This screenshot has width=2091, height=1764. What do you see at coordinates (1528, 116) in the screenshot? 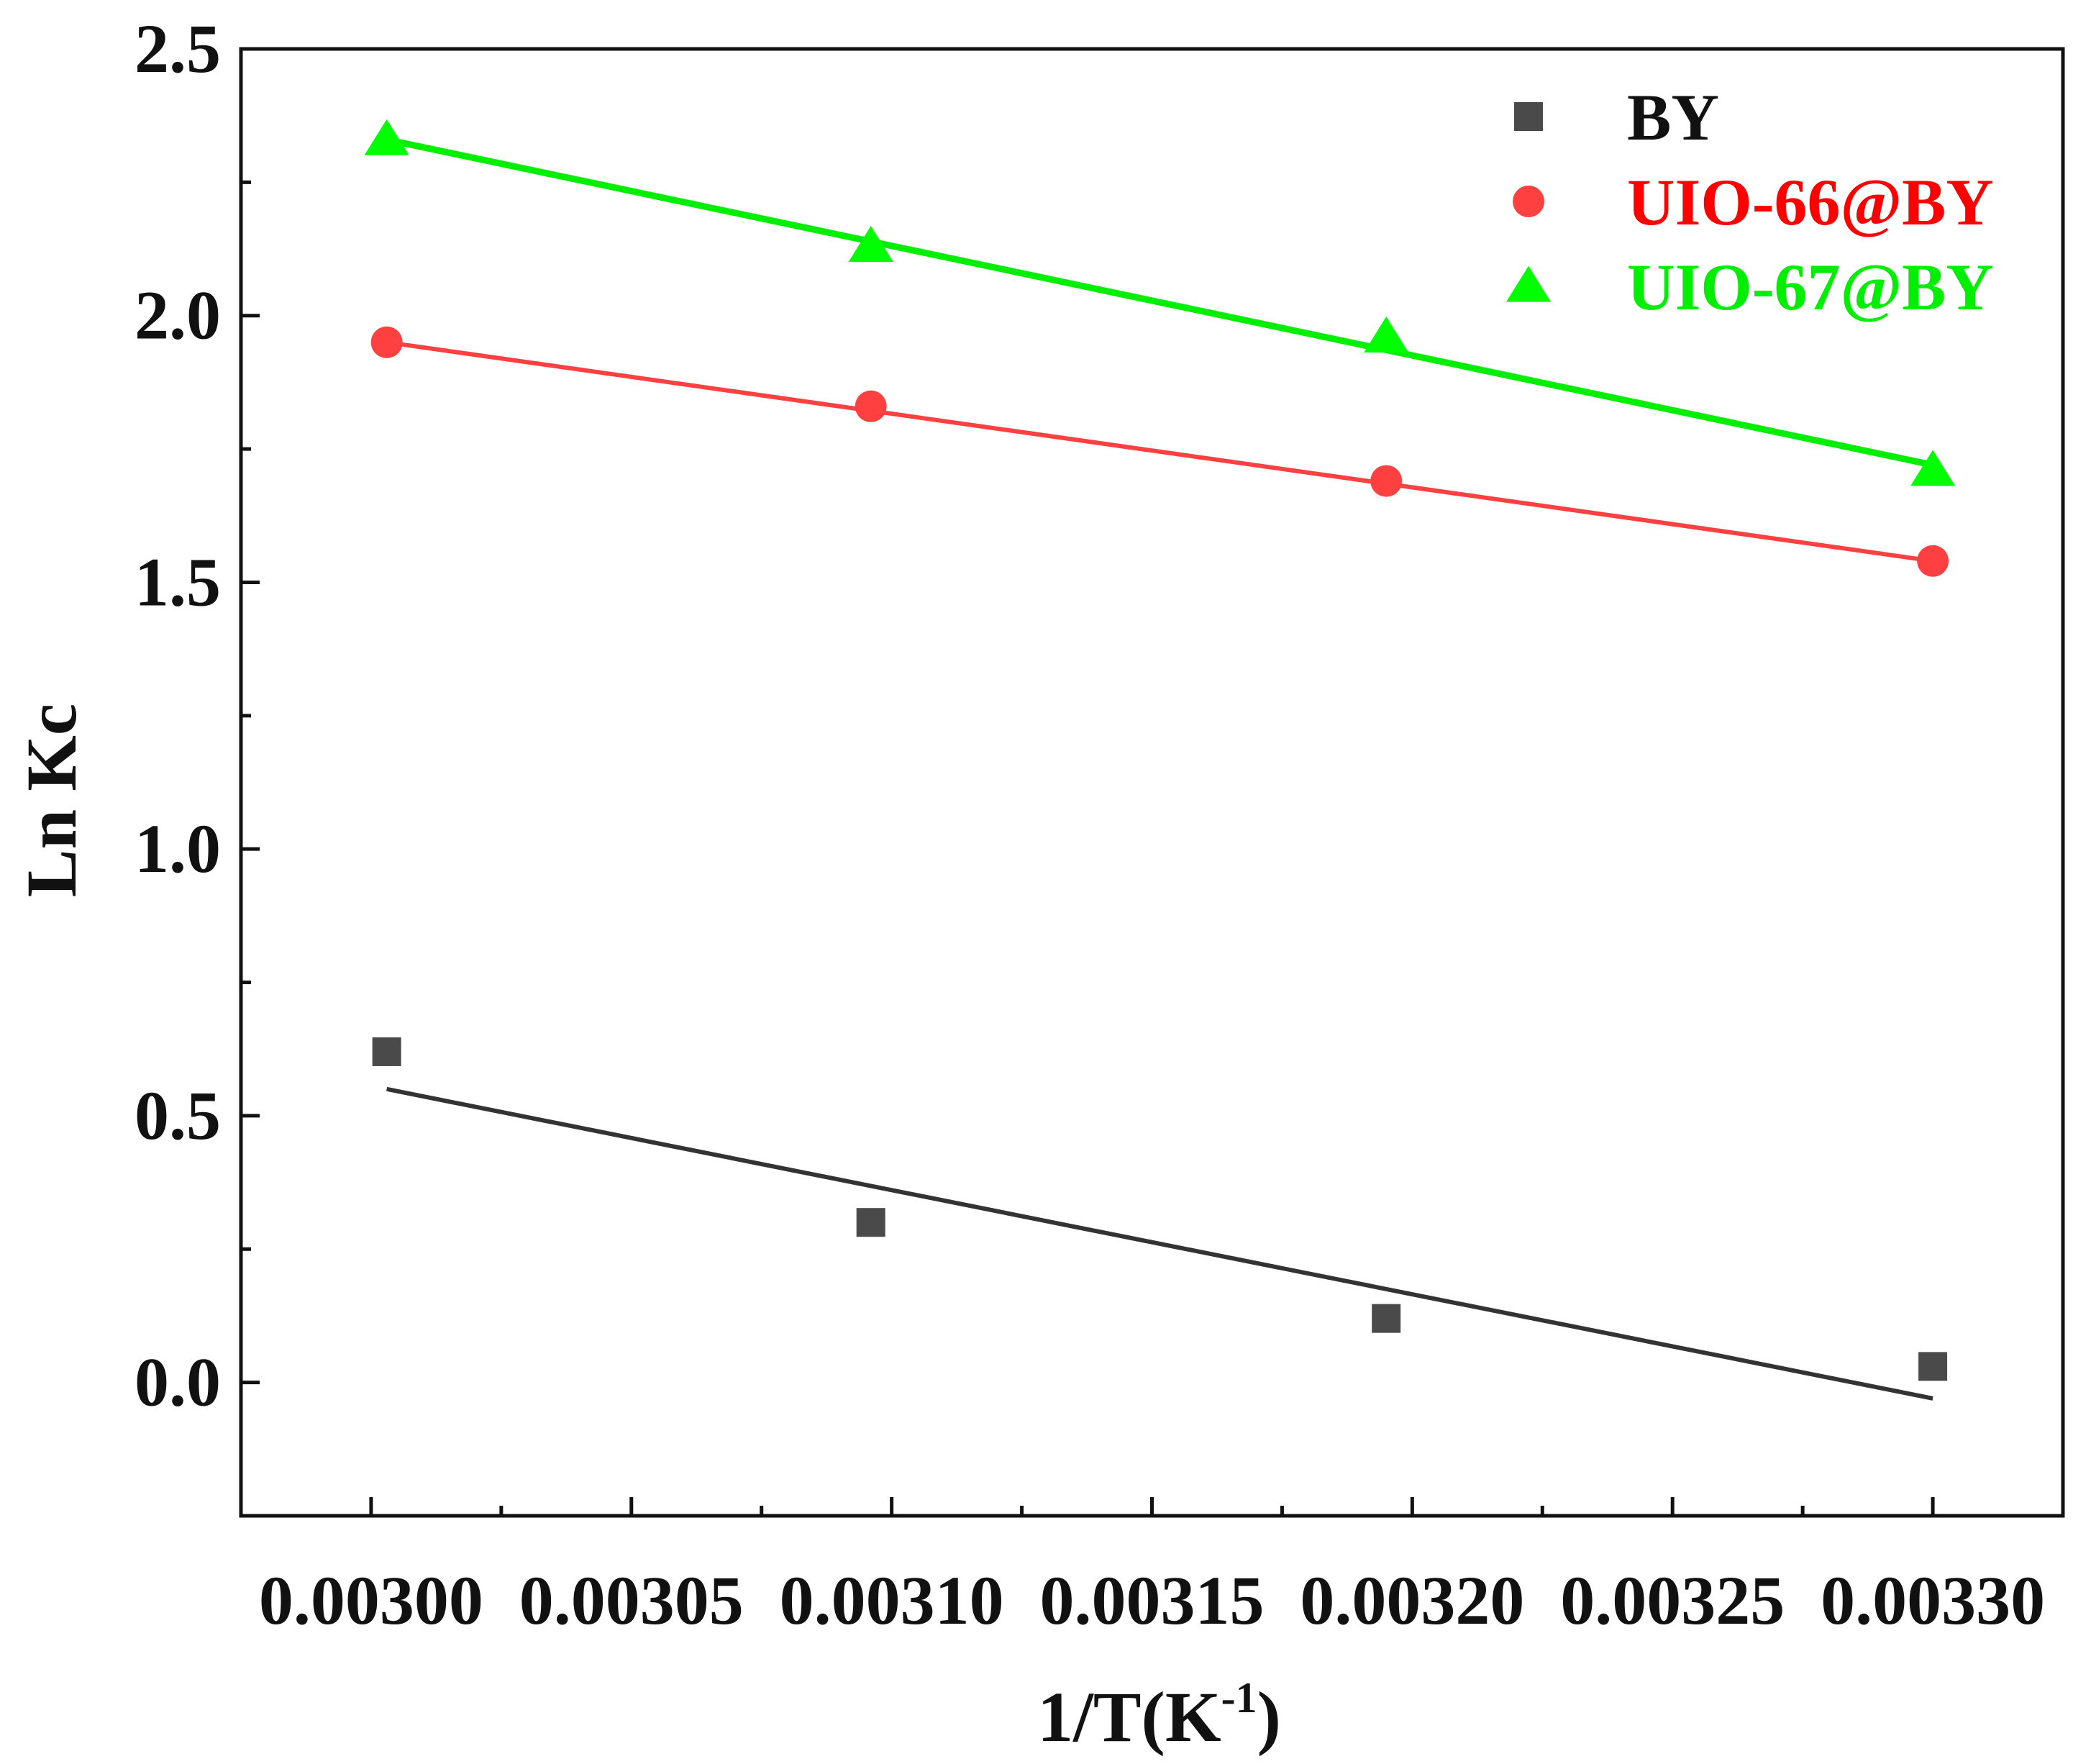
I see `legend-marker-by` at bounding box center [1528, 116].